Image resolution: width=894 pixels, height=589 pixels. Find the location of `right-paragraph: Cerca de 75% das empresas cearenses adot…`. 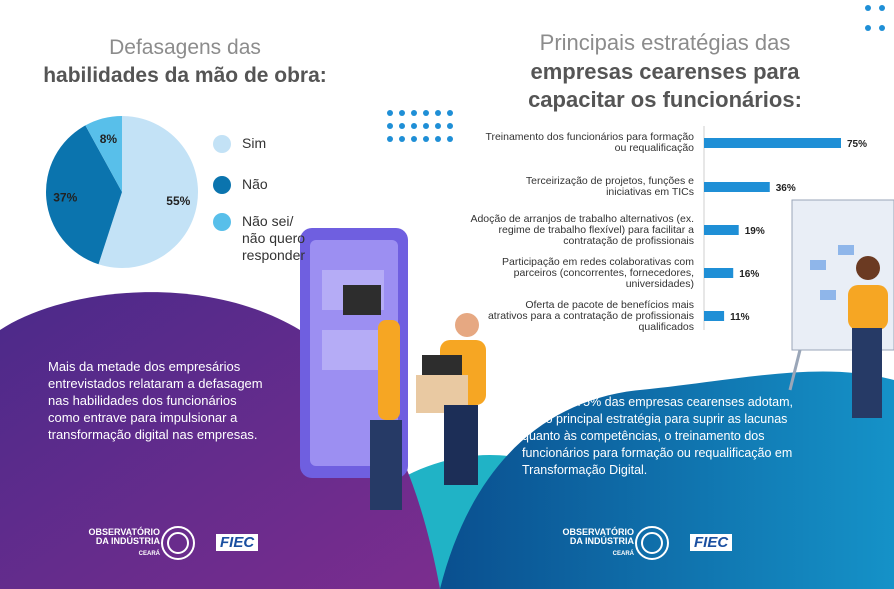

right-paragraph: Cerca de 75% das empresas cearenses adot… is located at coordinates (657, 436).